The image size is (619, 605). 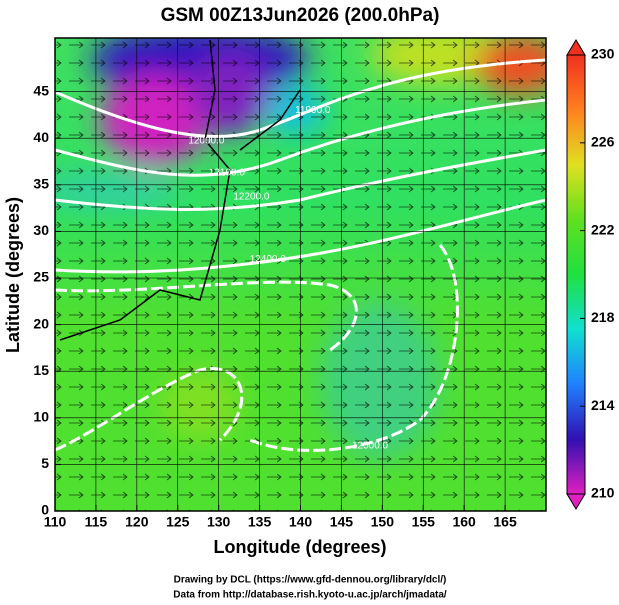 I want to click on contour-label: 12000.0, so click(x=206, y=141).